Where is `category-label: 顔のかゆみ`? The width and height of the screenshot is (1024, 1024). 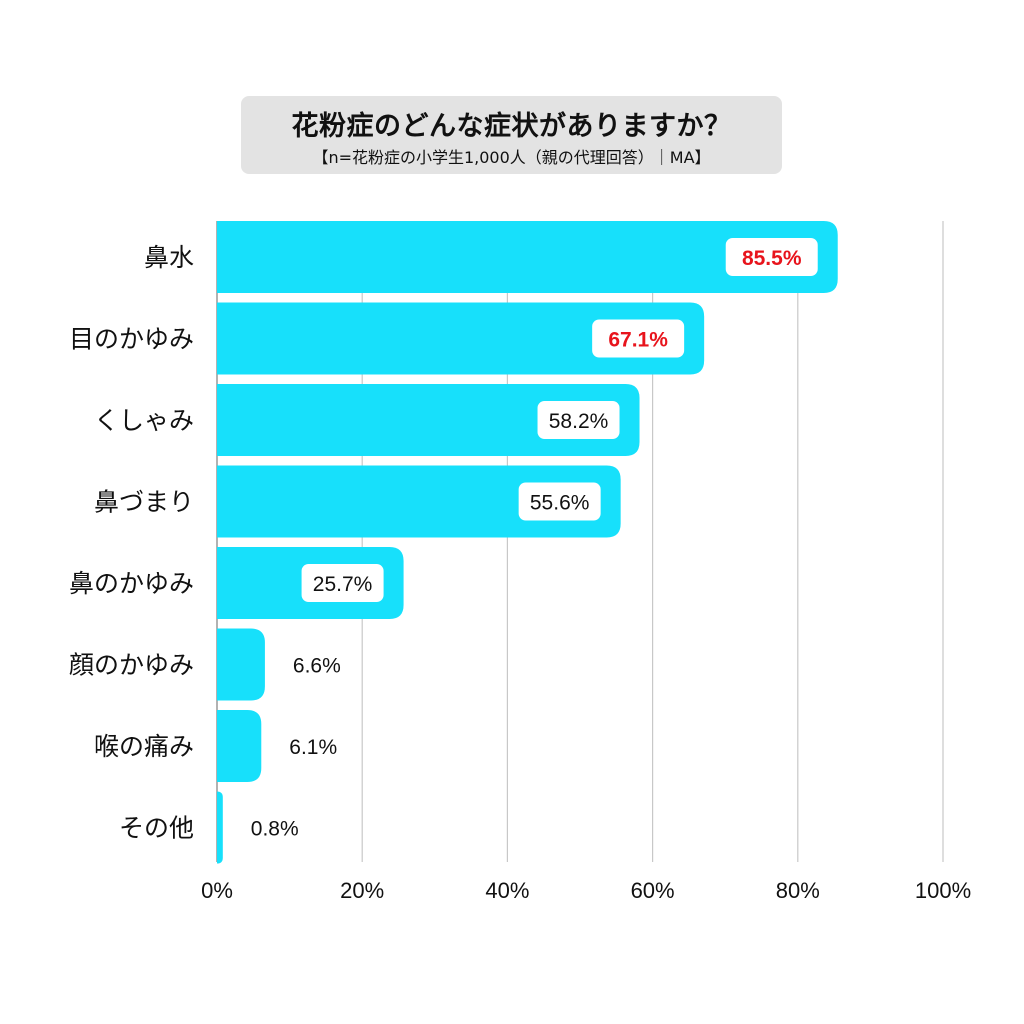
category-label: 顔のかゆみ is located at coordinates (131, 665).